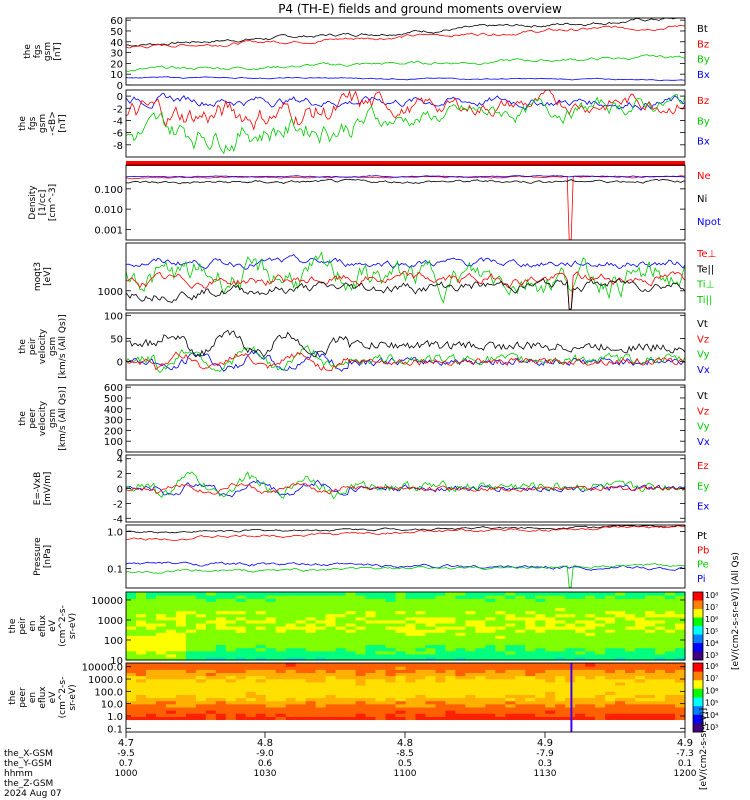  I want to click on series-bx, so click(405, 79).